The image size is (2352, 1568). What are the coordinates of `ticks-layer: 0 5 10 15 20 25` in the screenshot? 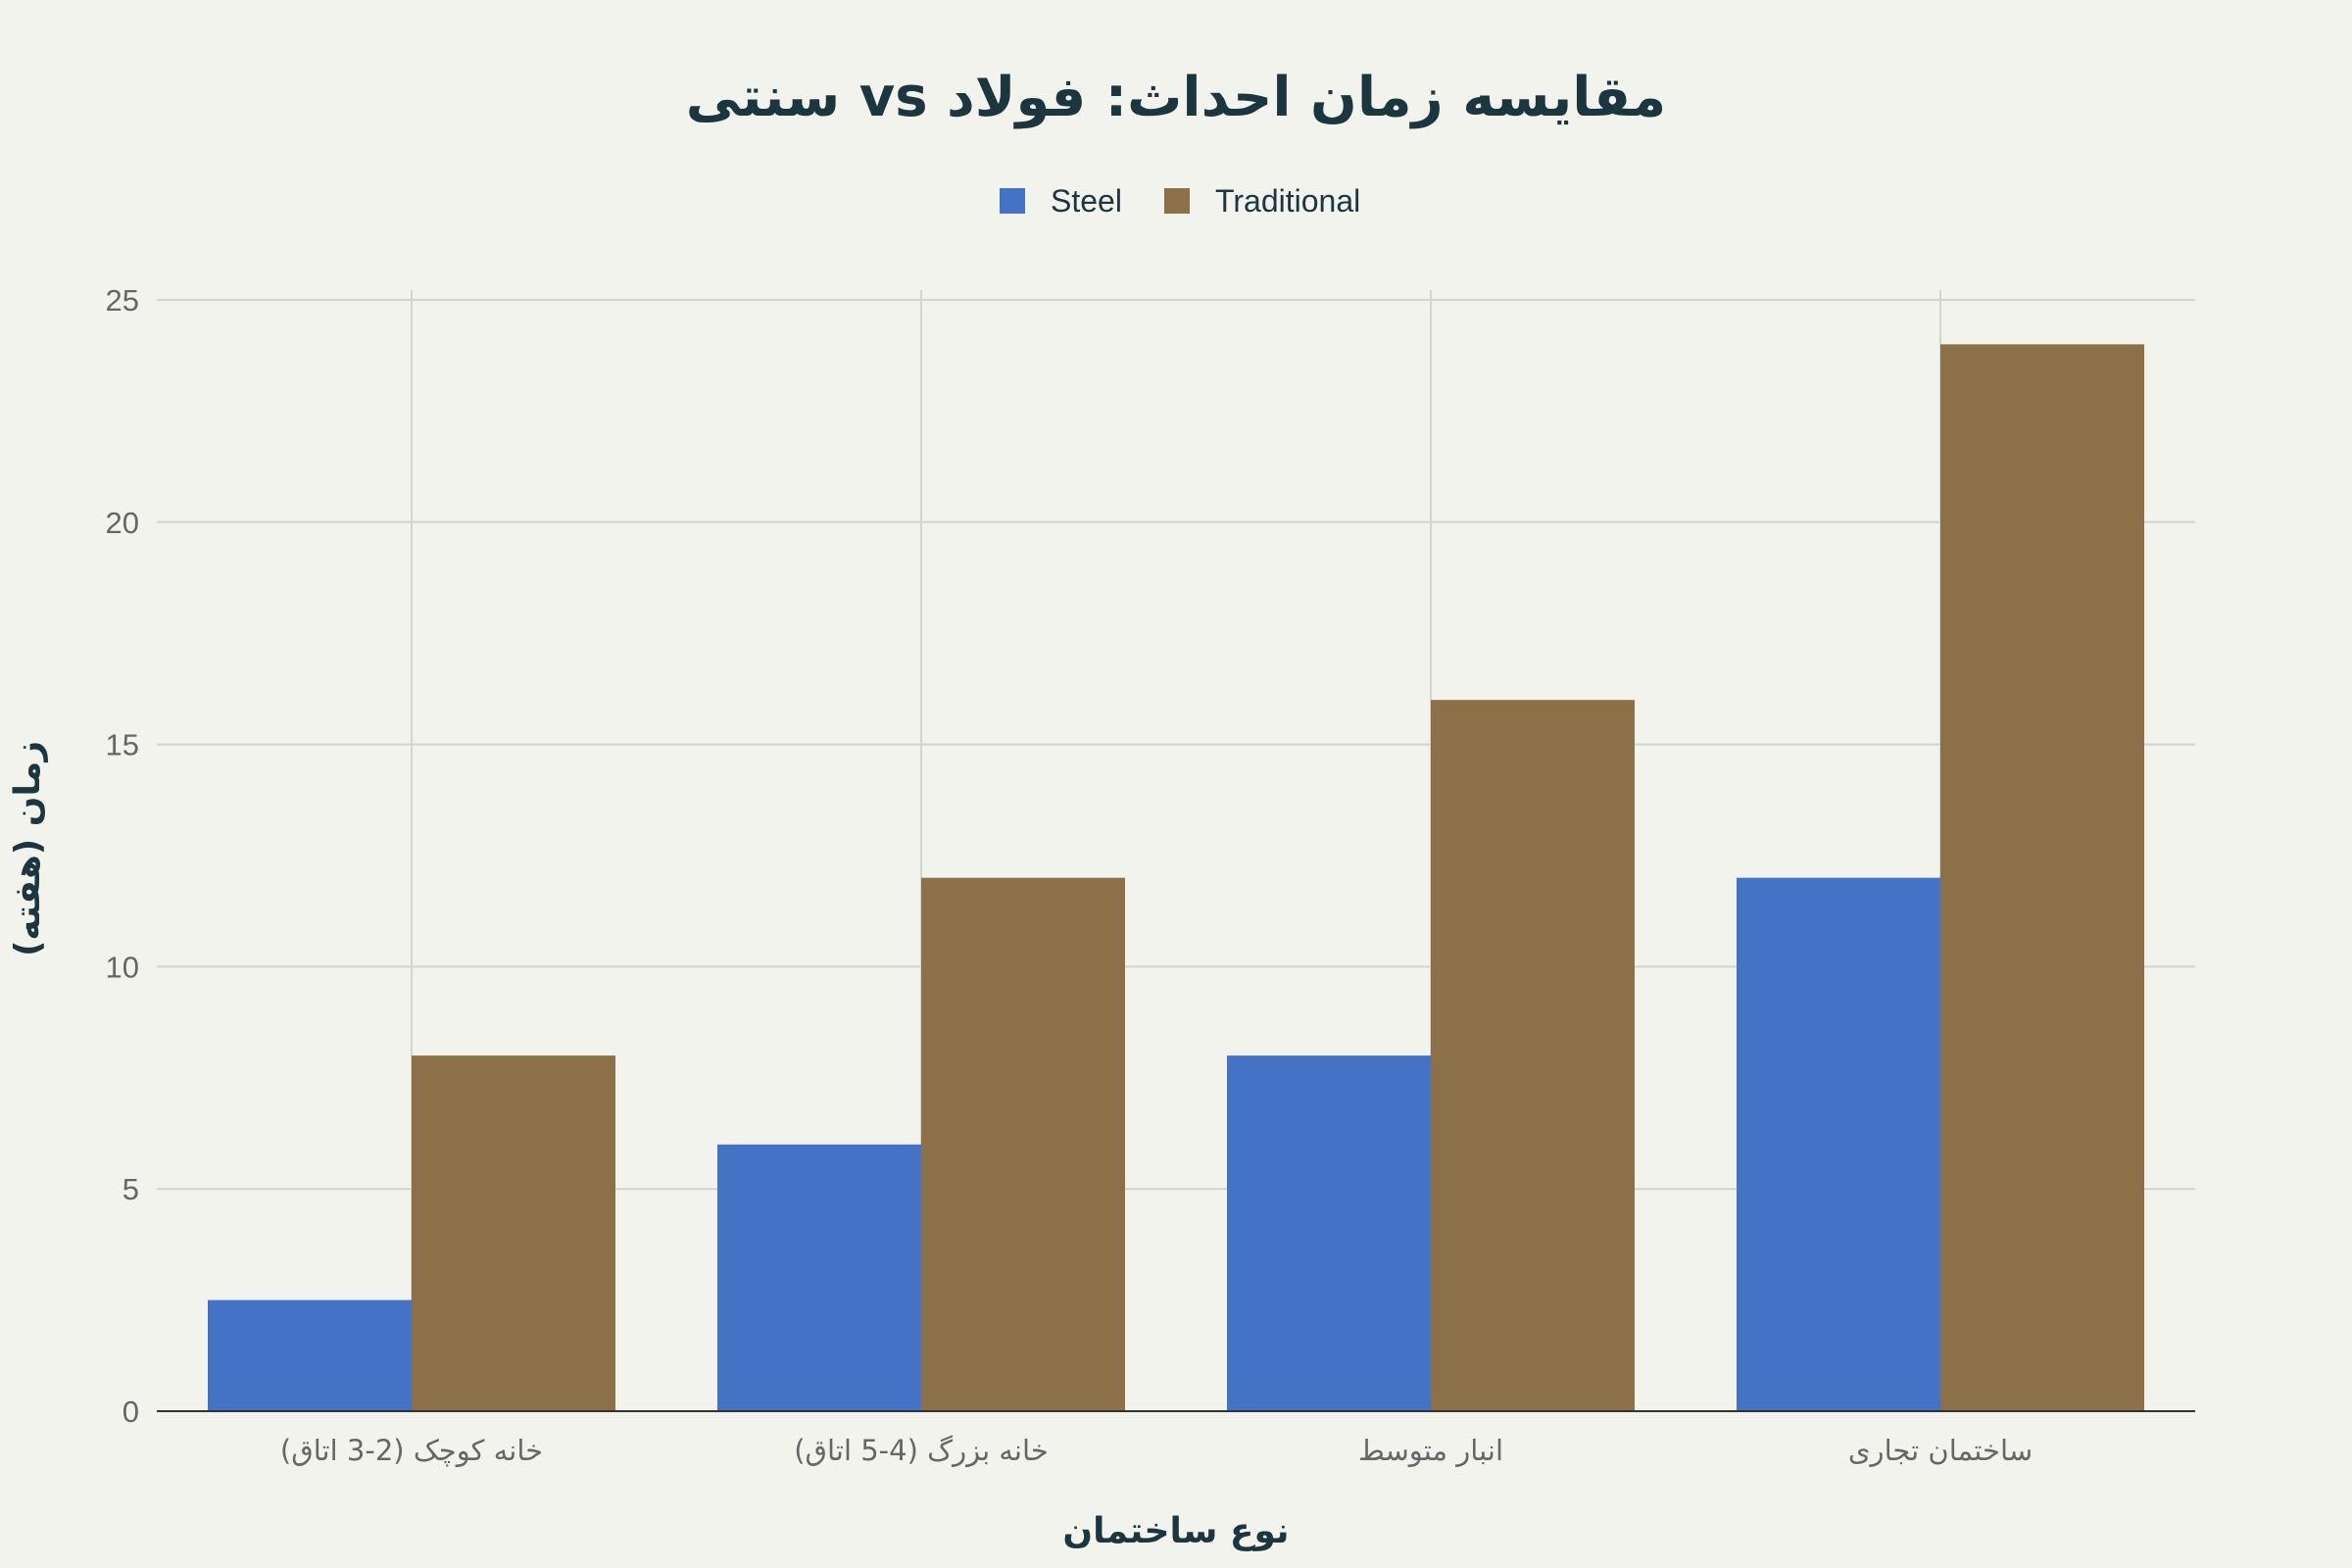 It's located at (122, 856).